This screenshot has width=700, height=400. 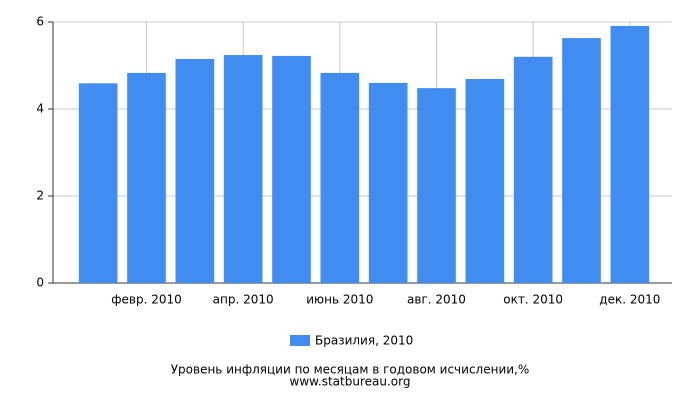 What do you see at coordinates (243, 300) in the screenshot?
I see `x-tick-label: апр. 2010` at bounding box center [243, 300].